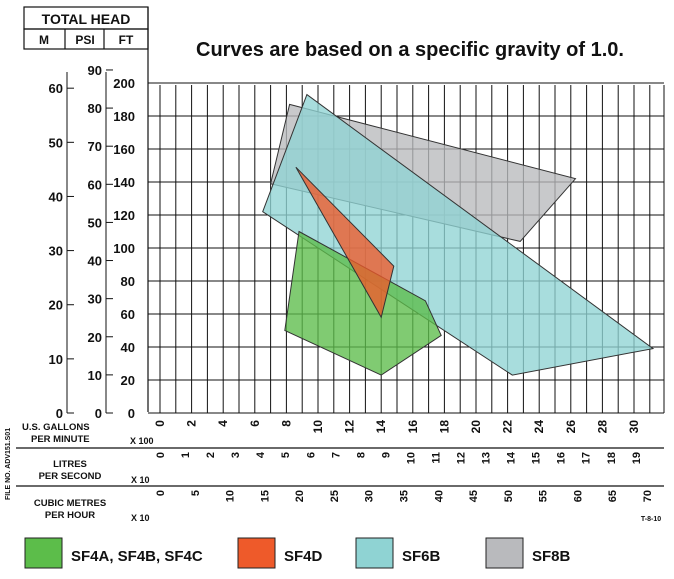  Describe the element at coordinates (161, 493) in the screenshot. I see `cmh-tick-label: 0` at that location.